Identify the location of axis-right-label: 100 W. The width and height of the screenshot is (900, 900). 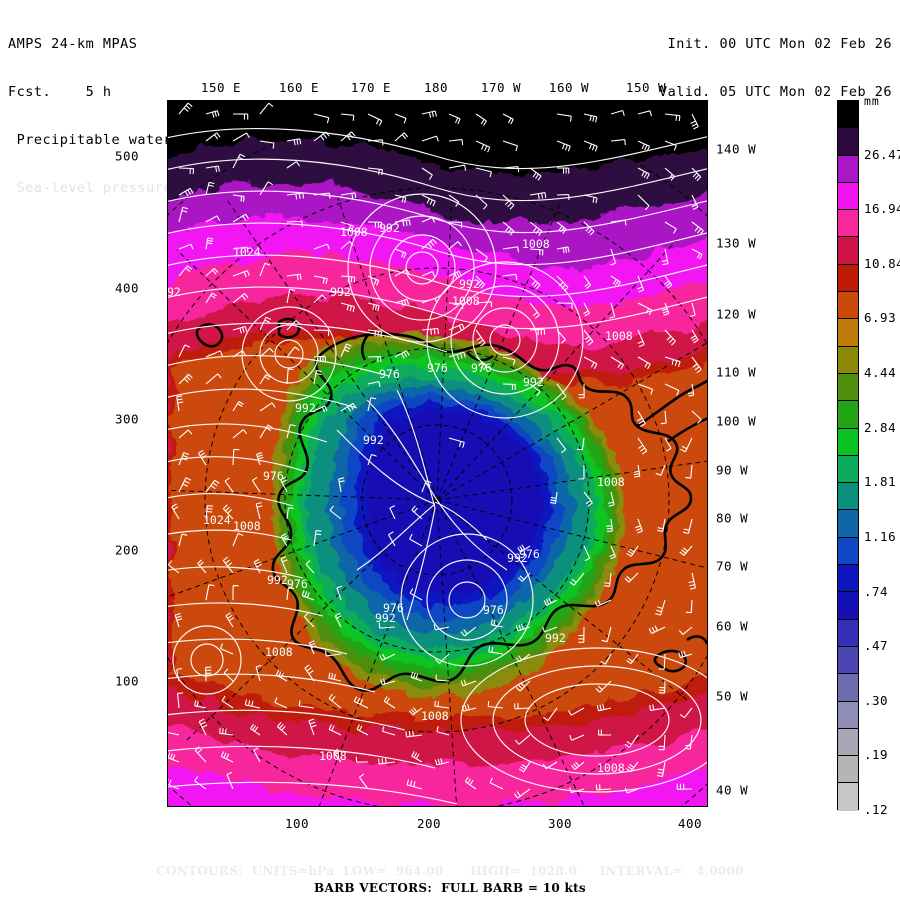
(736, 421).